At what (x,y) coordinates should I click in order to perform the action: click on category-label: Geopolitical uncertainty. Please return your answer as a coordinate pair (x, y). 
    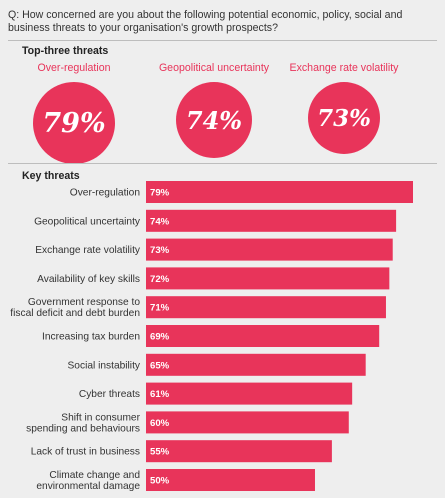
    Looking at the image, I should click on (87, 221).